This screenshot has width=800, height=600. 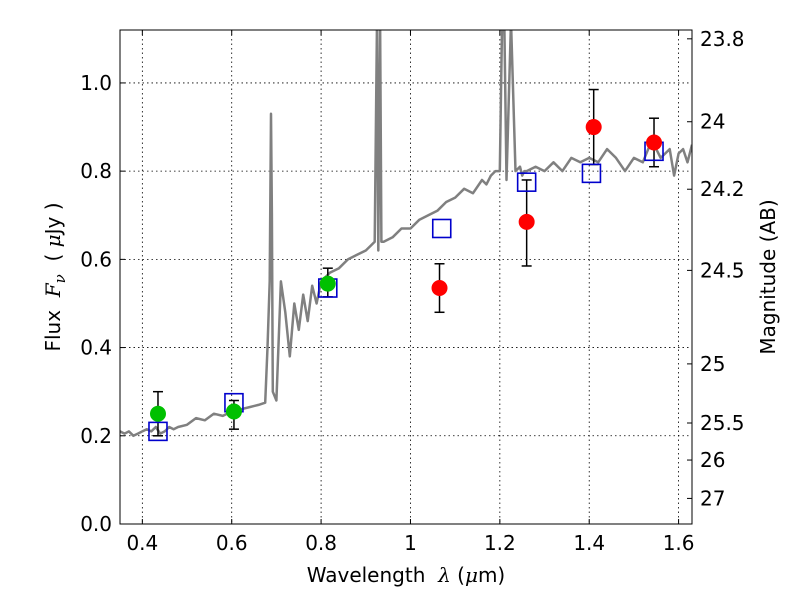 I want to click on right-tick-label: 25.5, so click(x=722, y=423).